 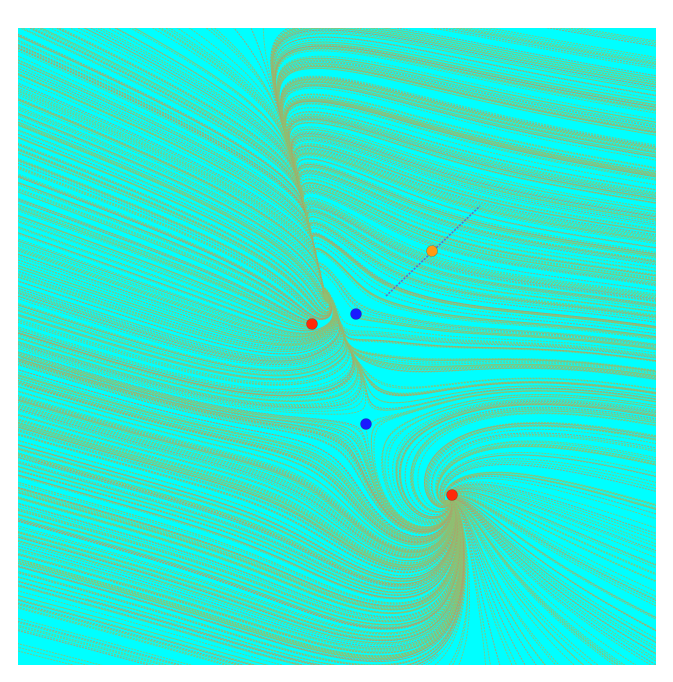 I want to click on seed-line, so click(x=433, y=251).